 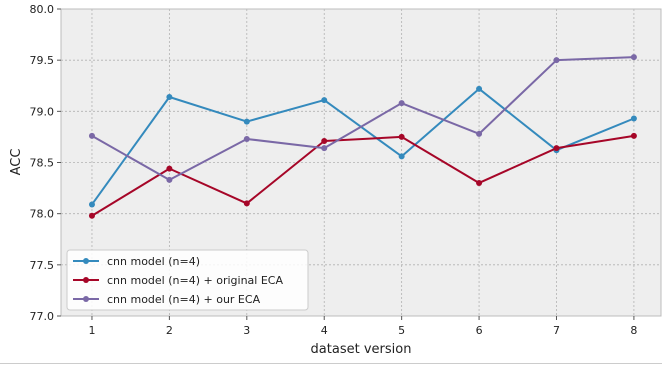 What do you see at coordinates (16, 162) in the screenshot?
I see `y-axis-label: ACC` at bounding box center [16, 162].